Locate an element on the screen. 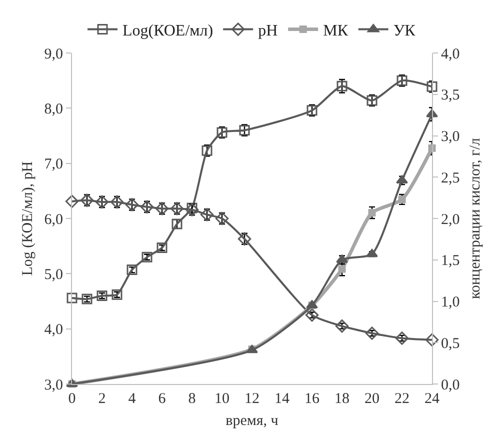  x-tick-label: 0 is located at coordinates (72, 399).